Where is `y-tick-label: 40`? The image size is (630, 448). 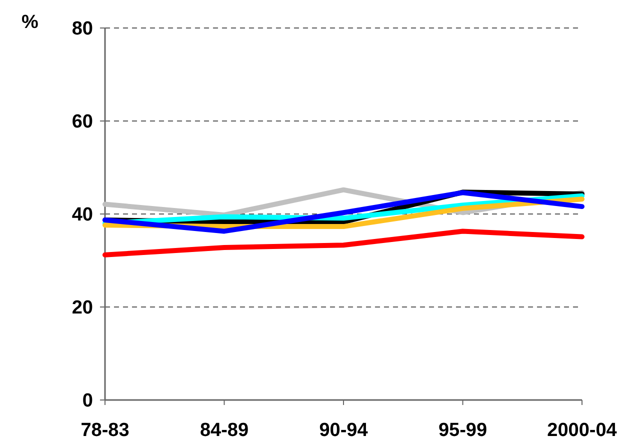
y-tick-label: 40 is located at coordinates (82, 215).